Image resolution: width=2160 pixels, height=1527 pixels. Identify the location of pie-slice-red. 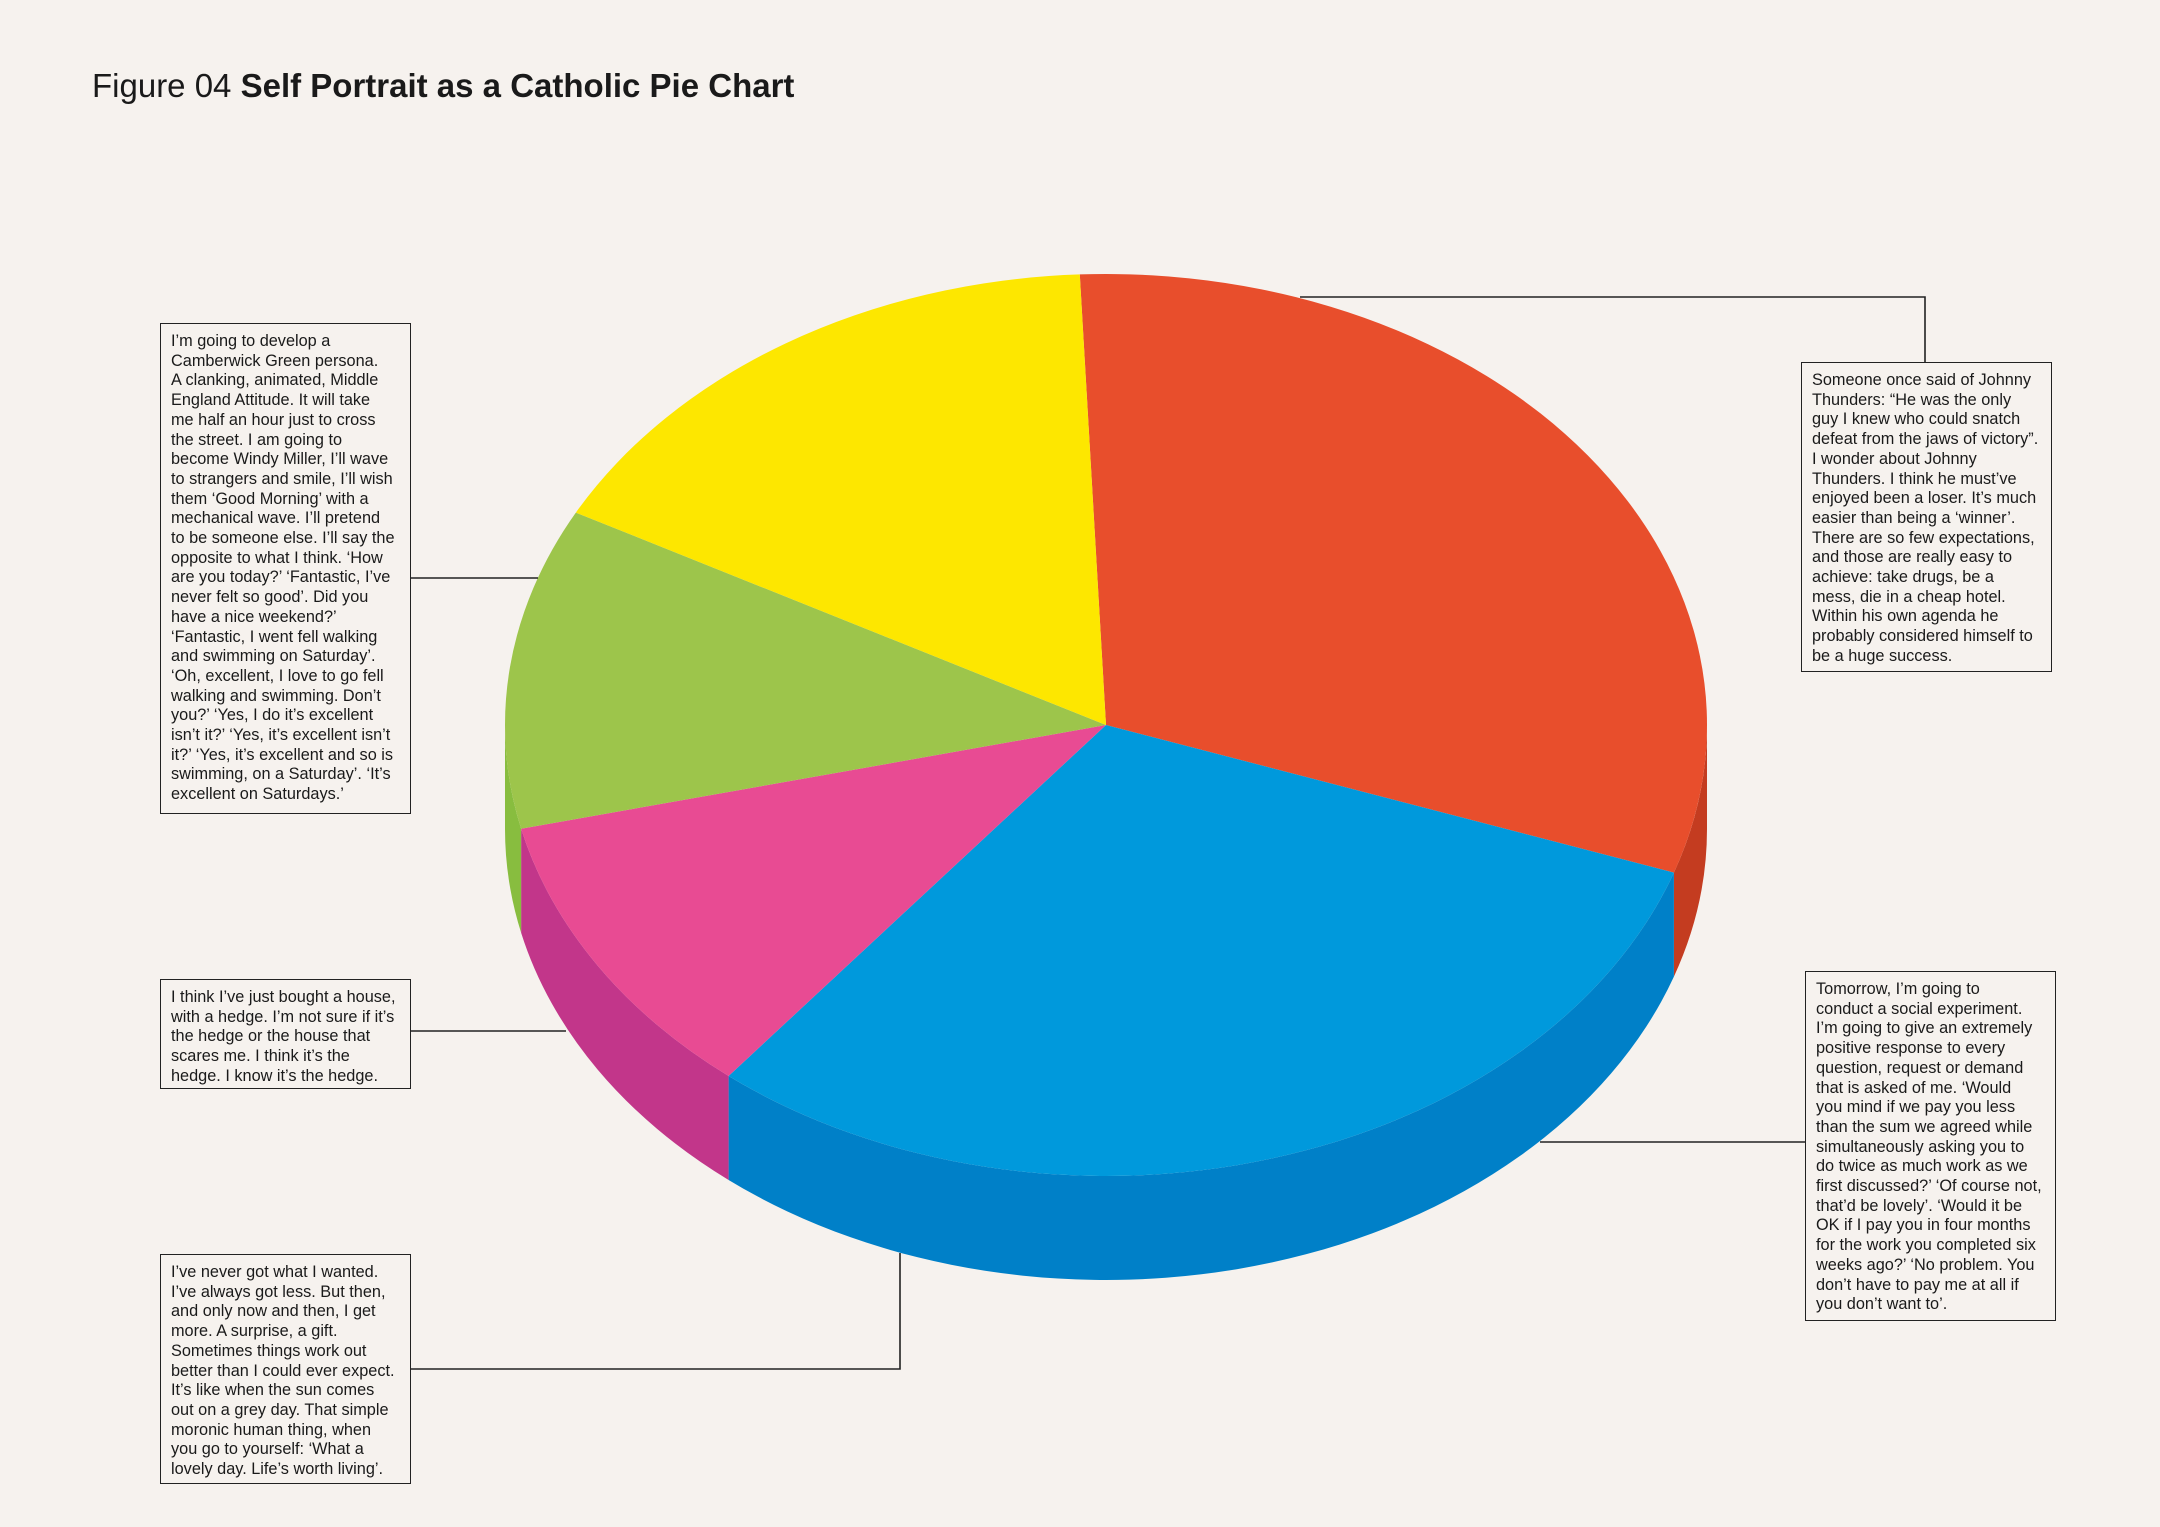
(1393, 573).